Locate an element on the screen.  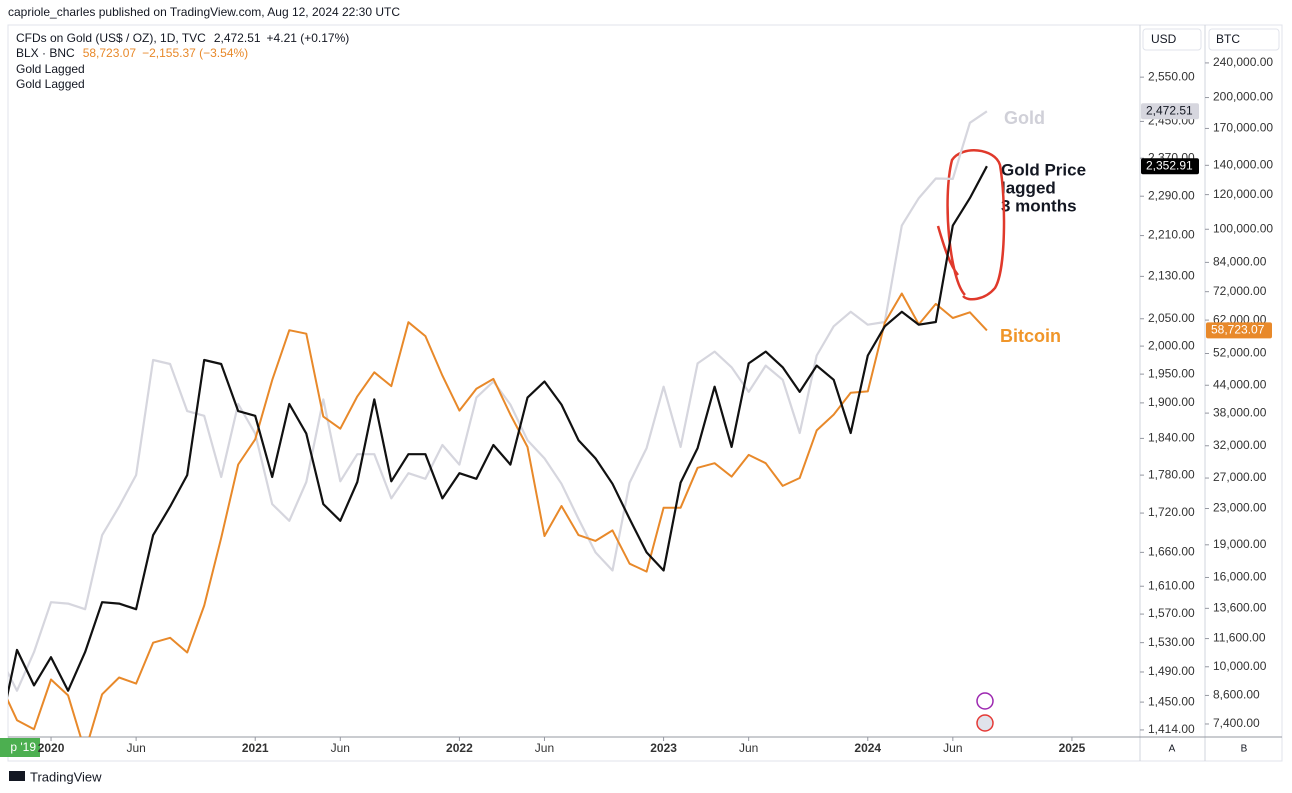
cursor-label: p '19 is located at coordinates (23, 747).